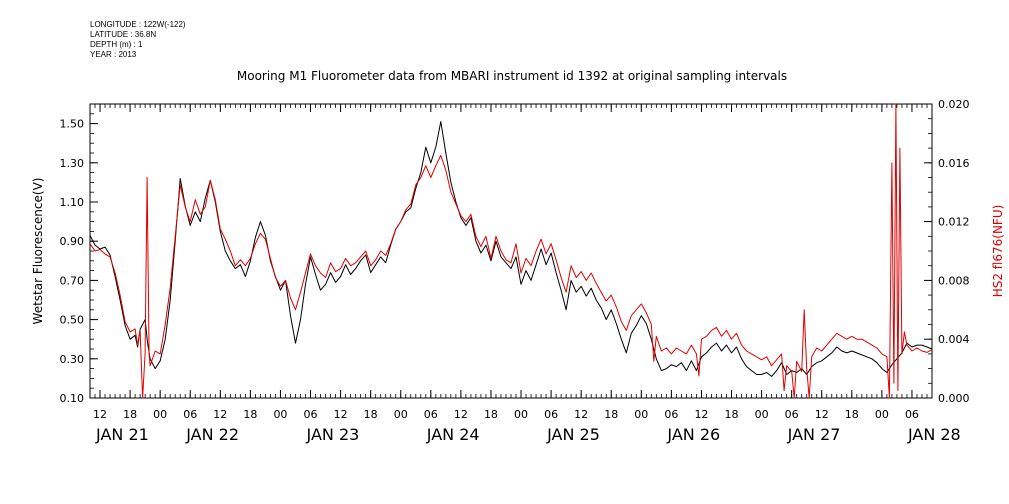 This screenshot has height=504, width=1009. I want to click on y2-tick-label: 0.004, so click(954, 339).